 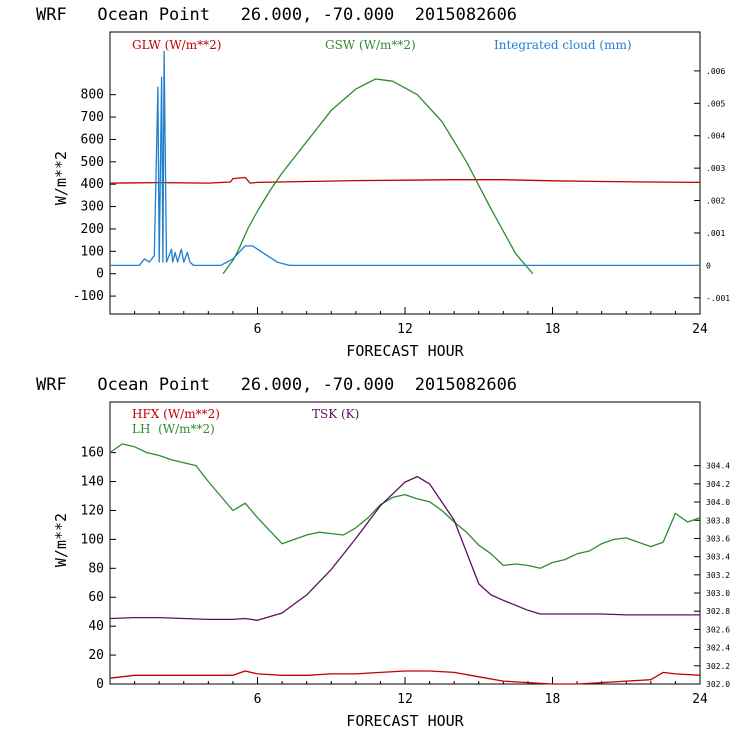 I want to click on y2-tick-label: 302.8, so click(x=718, y=611).